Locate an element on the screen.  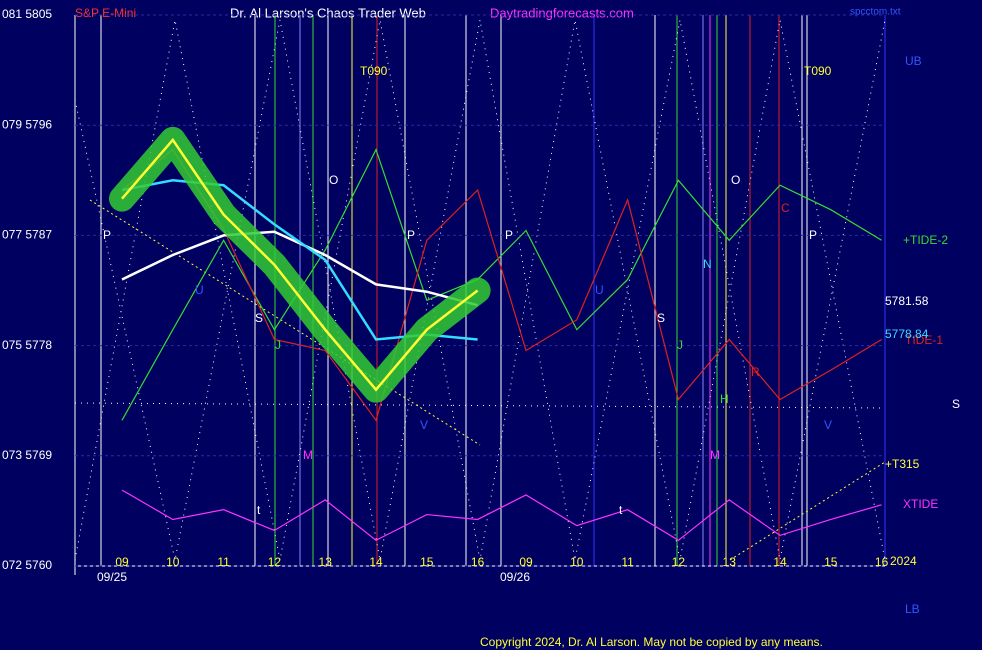
annotation: C is located at coordinates (785, 208).